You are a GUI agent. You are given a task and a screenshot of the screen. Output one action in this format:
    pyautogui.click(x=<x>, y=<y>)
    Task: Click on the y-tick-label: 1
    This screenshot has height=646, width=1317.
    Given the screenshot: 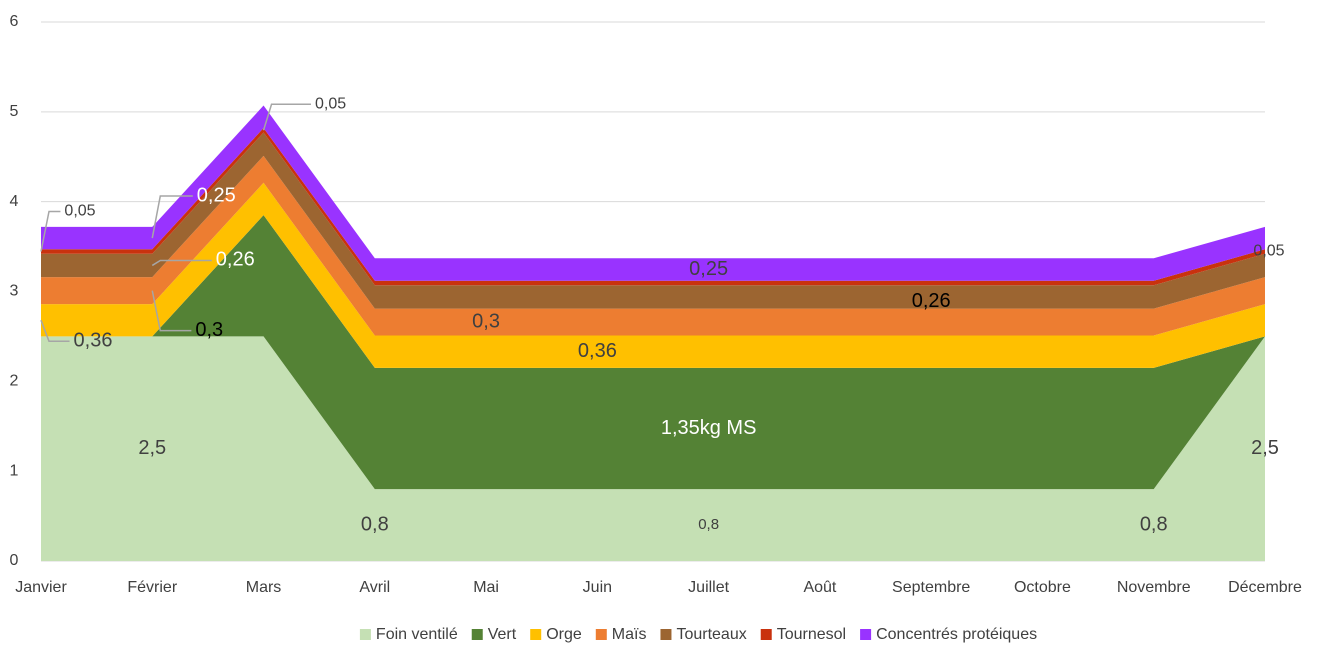 What is the action you would take?
    pyautogui.click(x=14, y=470)
    